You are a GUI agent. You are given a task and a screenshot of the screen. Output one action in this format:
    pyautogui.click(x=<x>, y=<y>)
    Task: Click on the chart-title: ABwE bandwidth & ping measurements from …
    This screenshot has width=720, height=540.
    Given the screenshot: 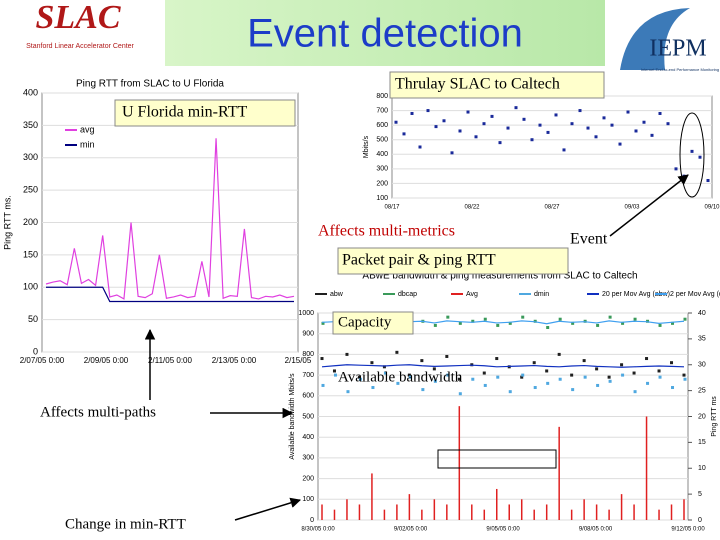 What is the action you would take?
    pyautogui.click(x=499, y=276)
    